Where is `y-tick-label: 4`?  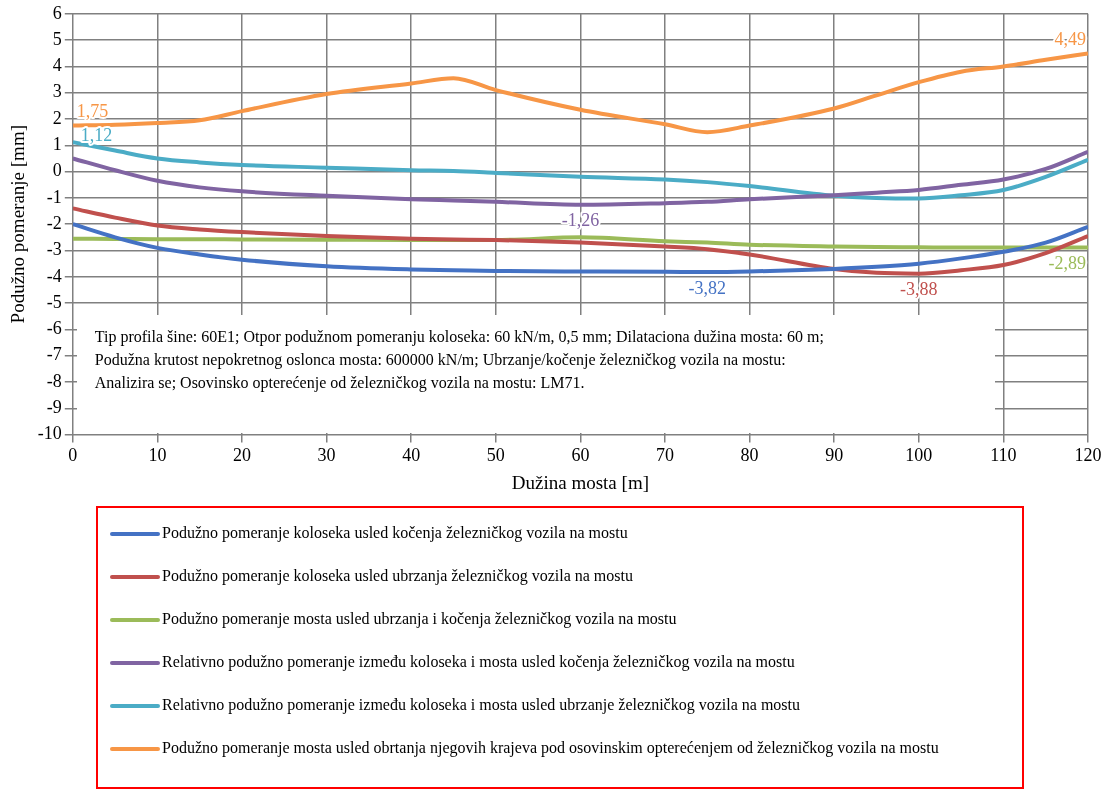 y-tick-label: 4 is located at coordinates (57, 65).